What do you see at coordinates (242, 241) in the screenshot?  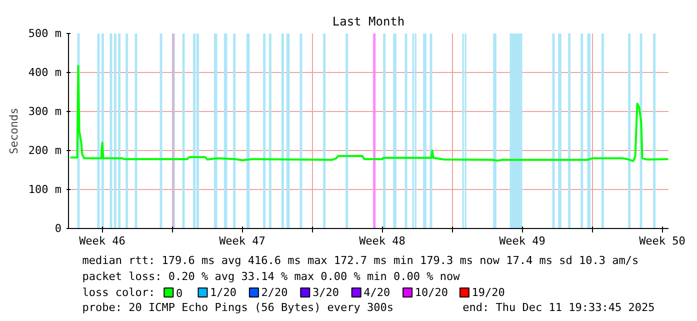 I see `x-tick-label: Week 47` at bounding box center [242, 241].